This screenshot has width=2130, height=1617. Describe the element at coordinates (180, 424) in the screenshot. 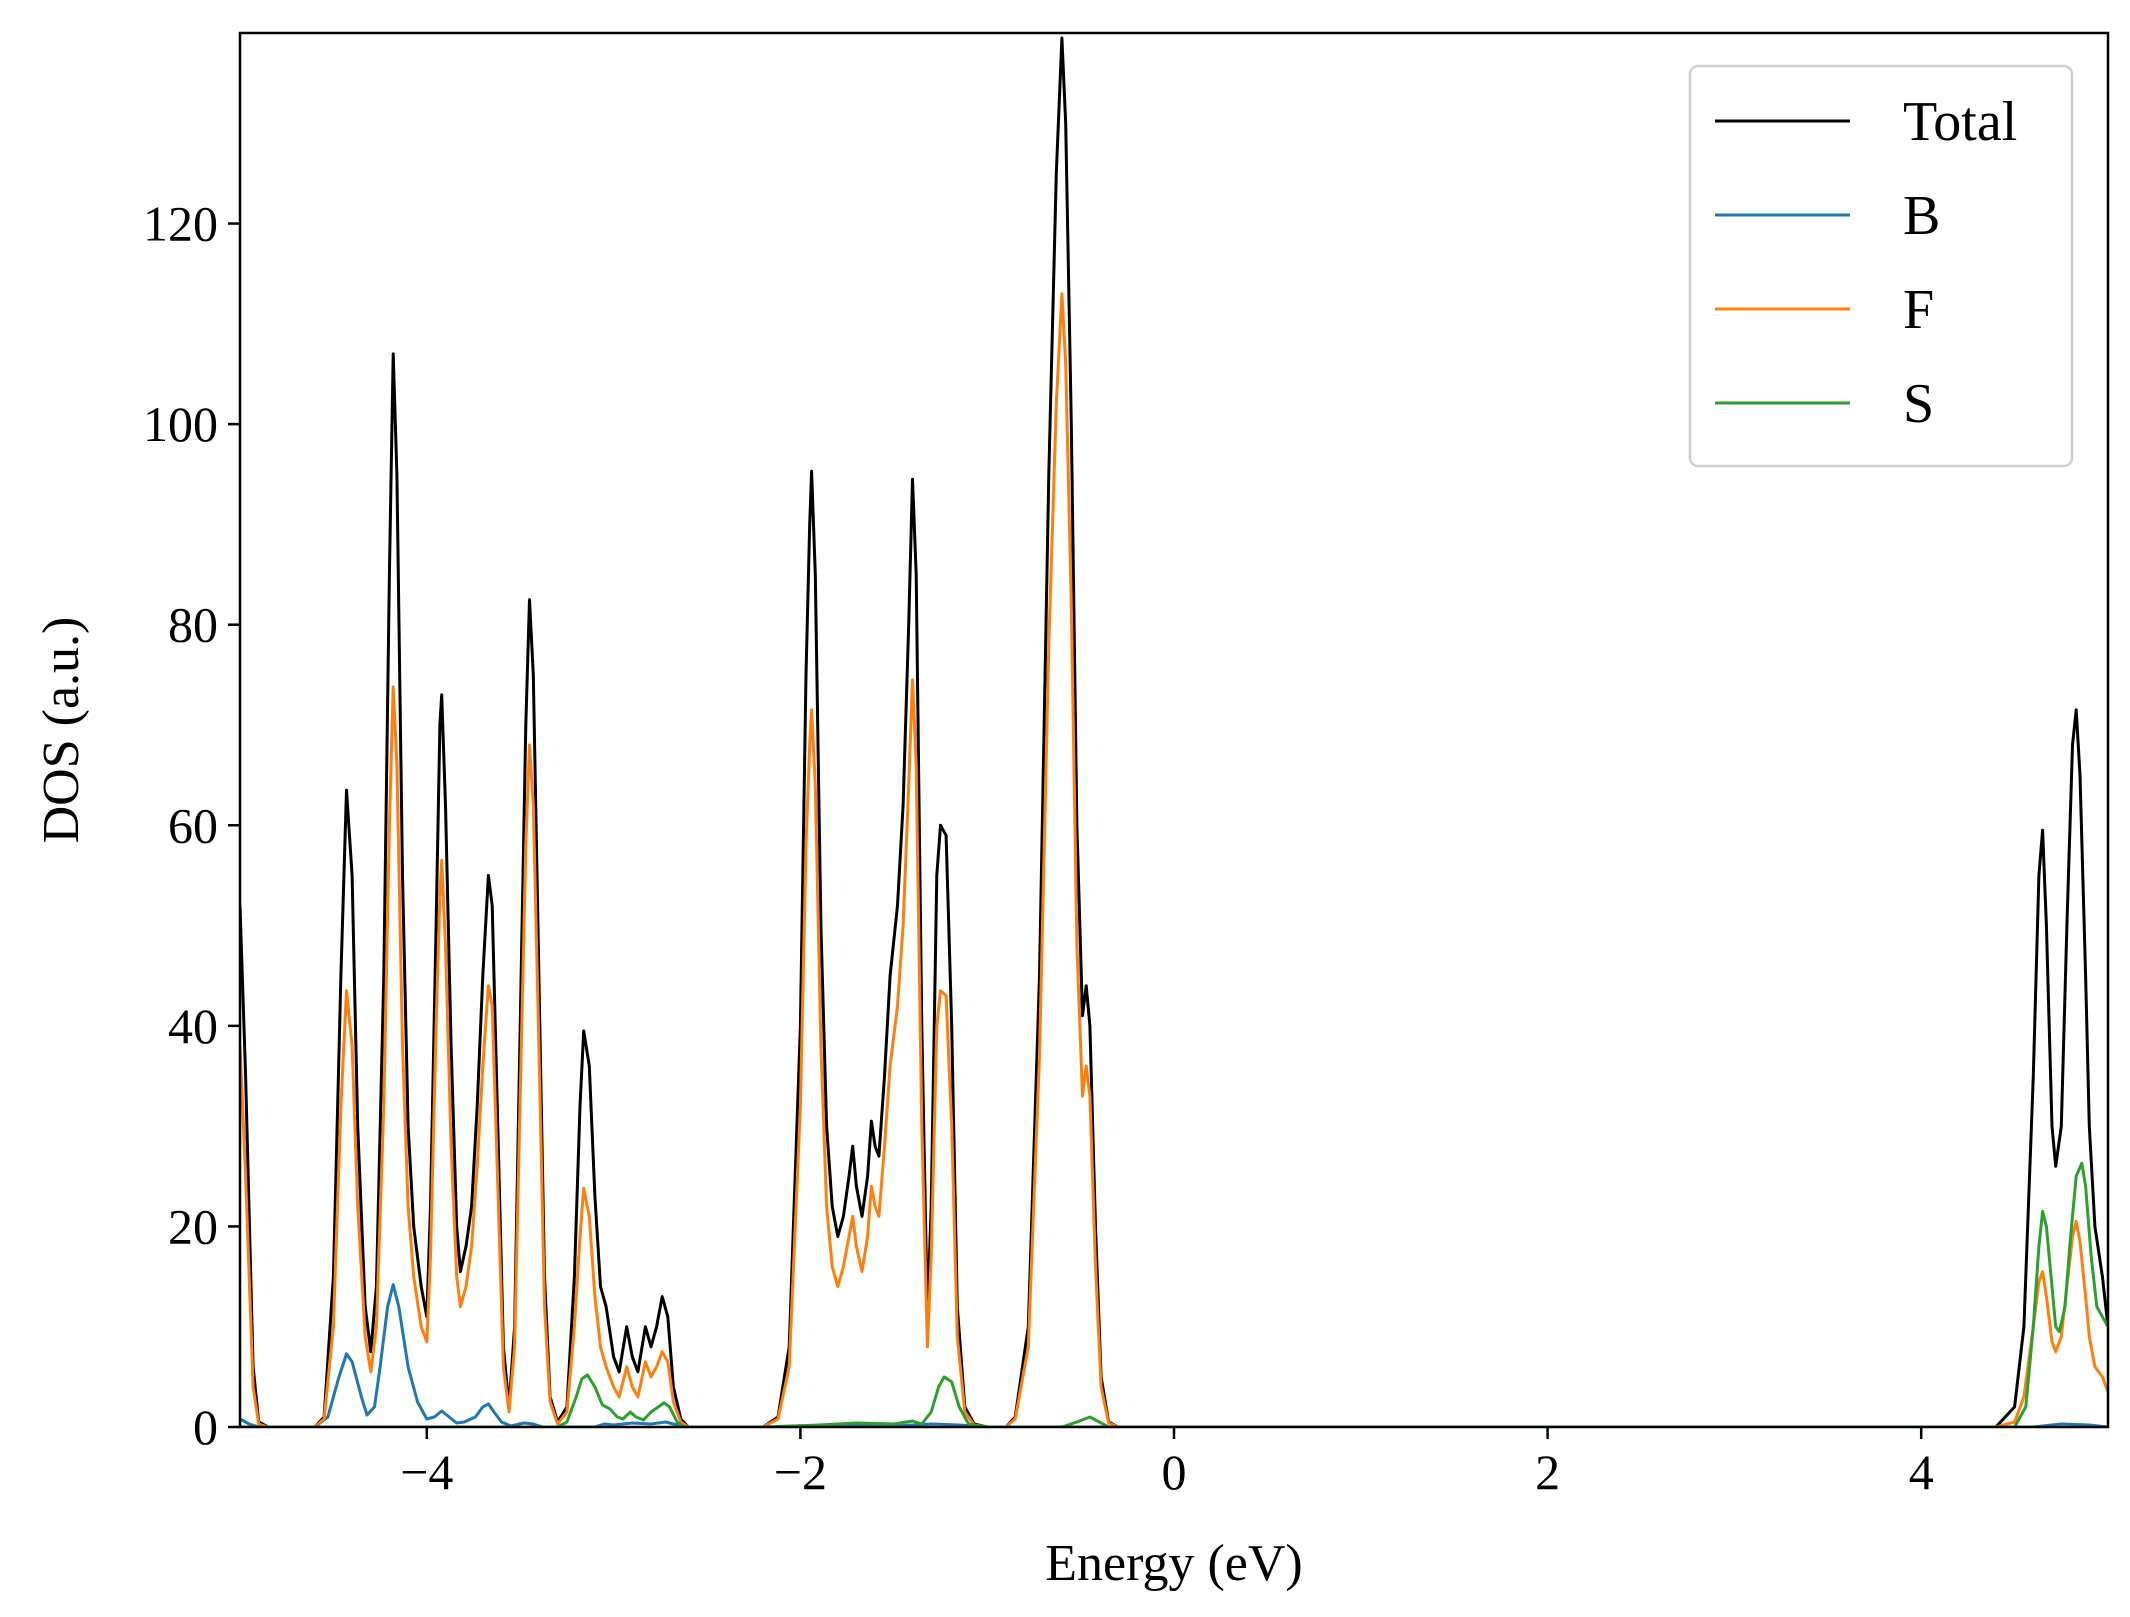

I see `y-tick-label: 100` at that location.